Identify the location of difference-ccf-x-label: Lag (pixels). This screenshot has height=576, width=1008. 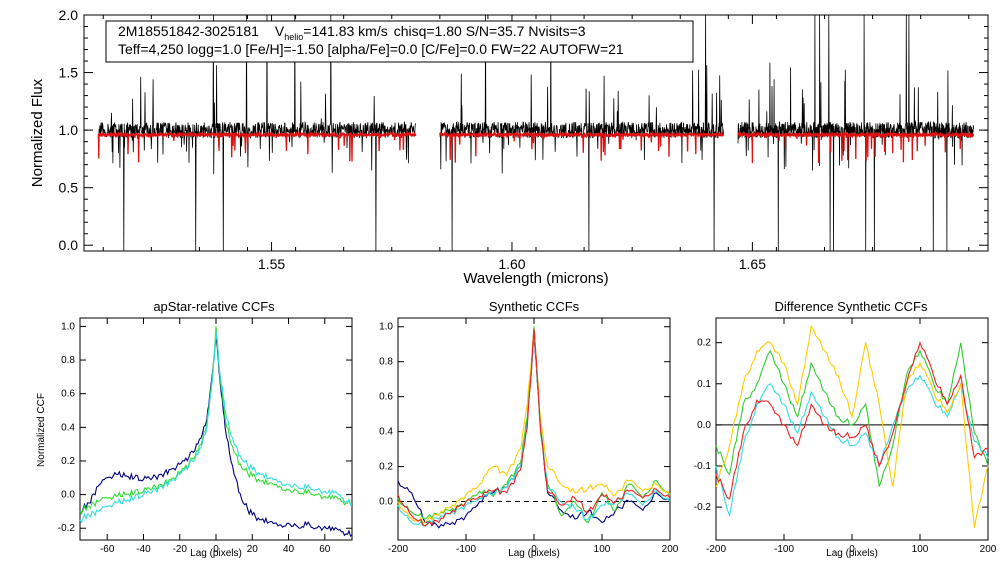
(852, 553).